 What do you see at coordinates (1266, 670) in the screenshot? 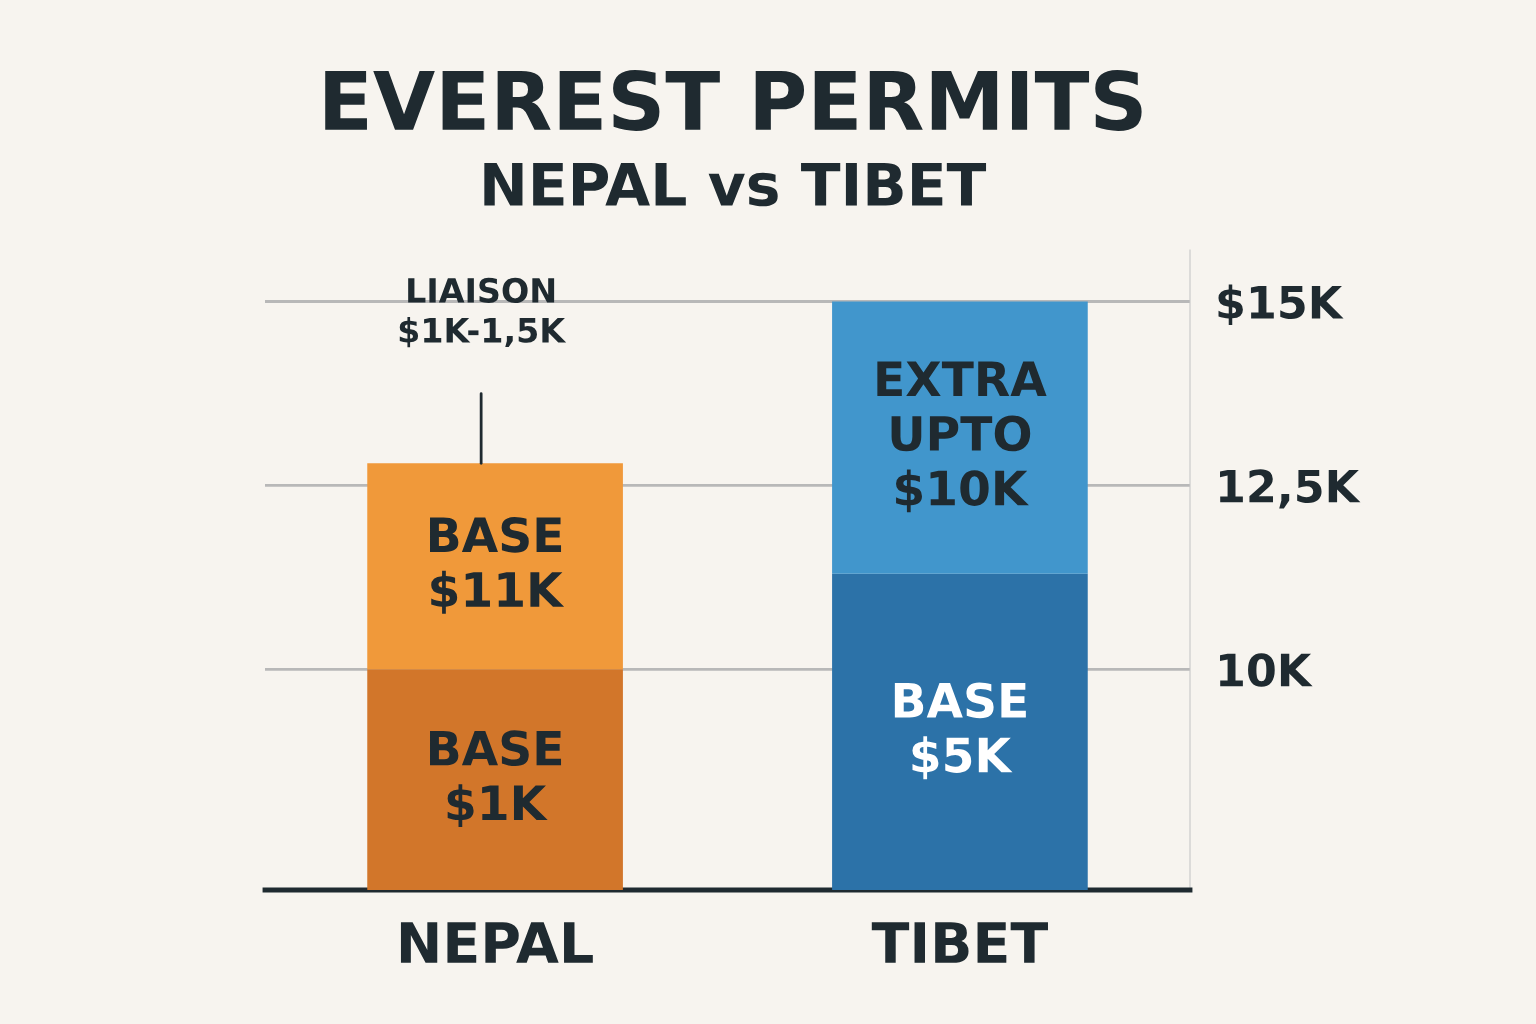
I see `y-tick-label: 10K` at bounding box center [1266, 670].